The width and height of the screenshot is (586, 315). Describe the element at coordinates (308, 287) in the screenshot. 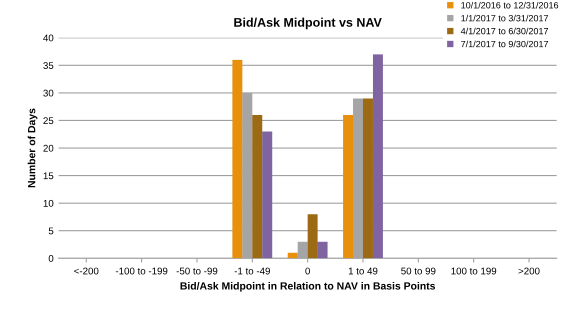

I see `x-axis-title: Bid/Ask Midpoint in Relation to NAV in Basis Points` at that location.